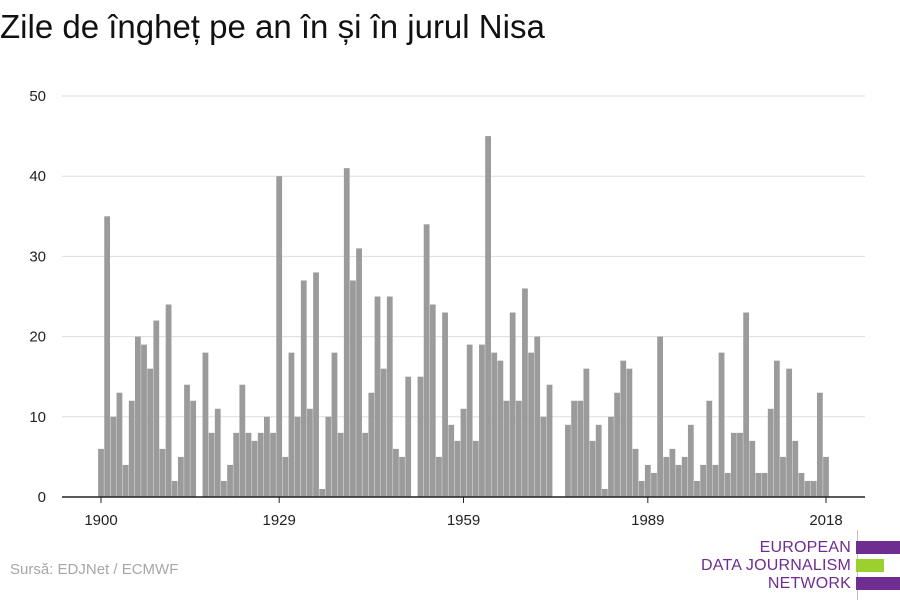 The image size is (900, 600). What do you see at coordinates (150, 432) in the screenshot?
I see `bar-1908` at bounding box center [150, 432].